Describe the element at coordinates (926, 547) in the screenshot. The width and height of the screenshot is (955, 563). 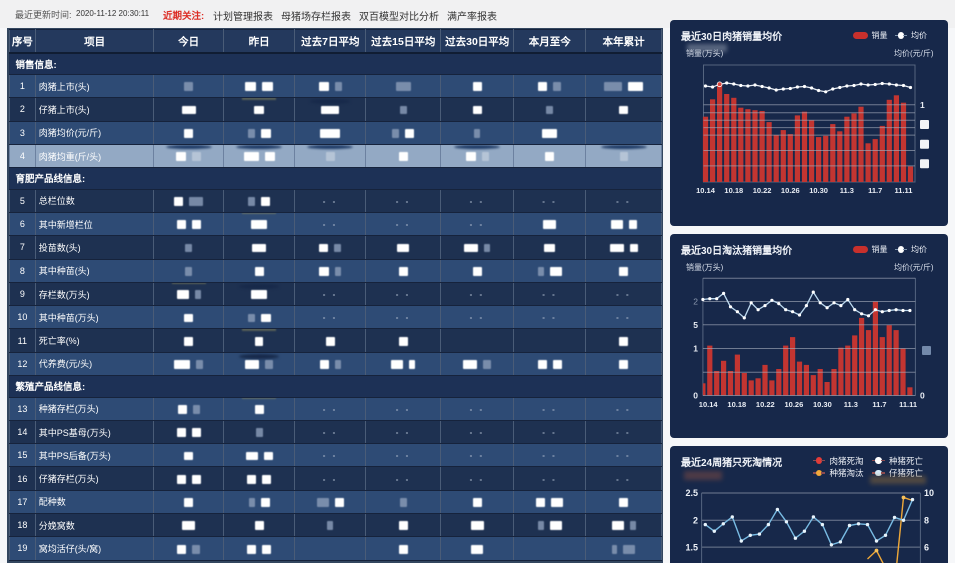
I see `svg-text: 6` at that location.